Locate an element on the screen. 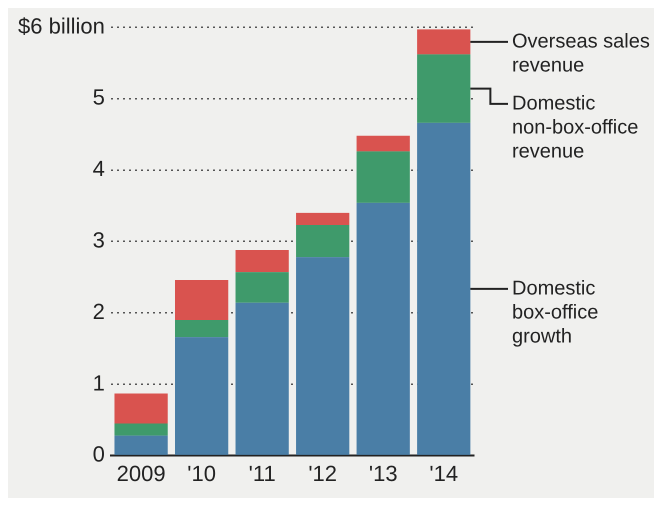  y-tick-label: $6 billion is located at coordinates (61, 25).